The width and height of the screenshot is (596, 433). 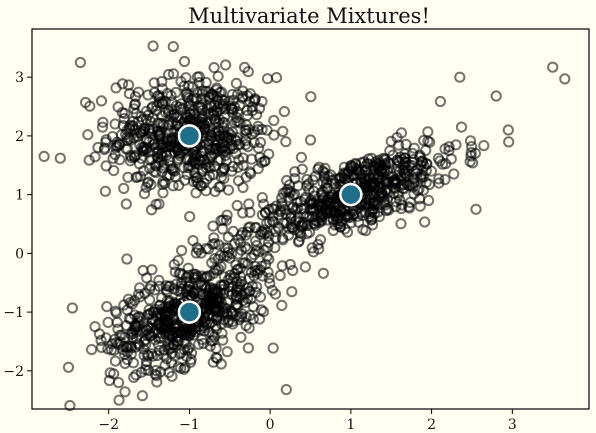 What do you see at coordinates (19, 78) in the screenshot?
I see `y-tick-label: 3` at bounding box center [19, 78].